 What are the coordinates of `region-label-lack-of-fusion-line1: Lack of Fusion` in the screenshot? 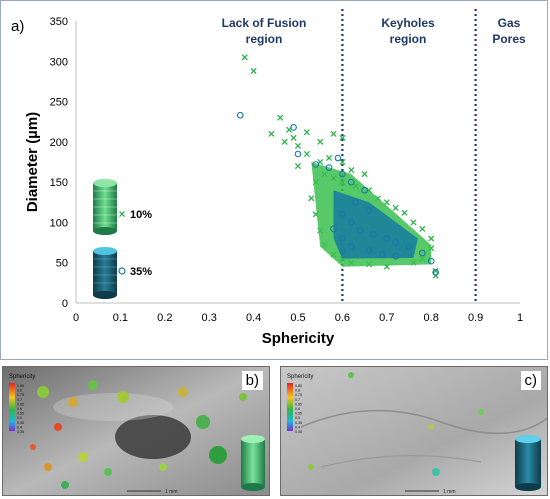 It's located at (264, 23).